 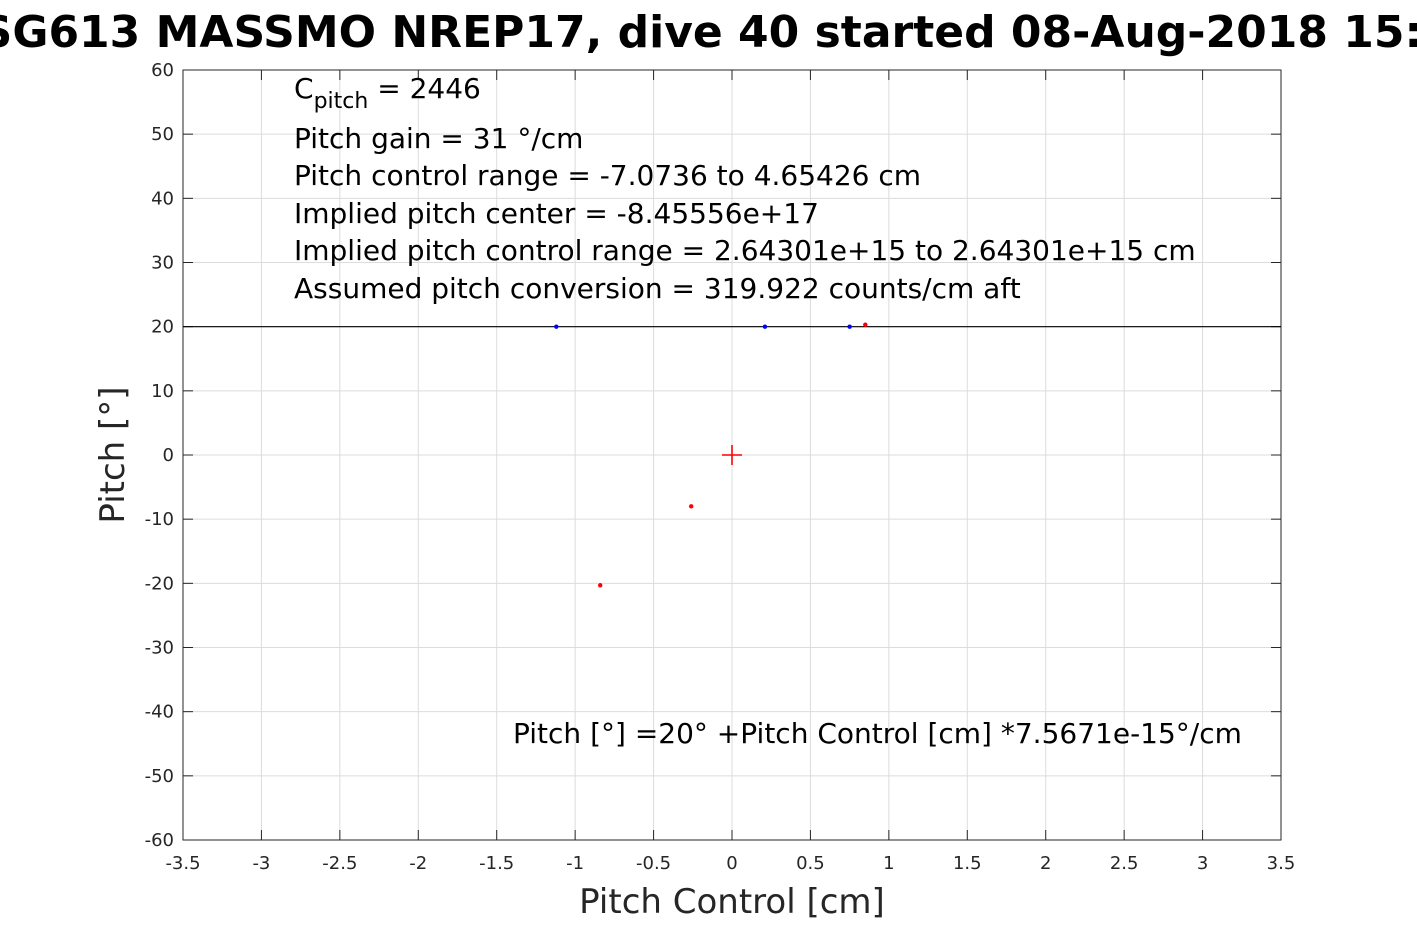 What do you see at coordinates (1124, 863) in the screenshot?
I see `x-tick-label-12: 2.5` at bounding box center [1124, 863].